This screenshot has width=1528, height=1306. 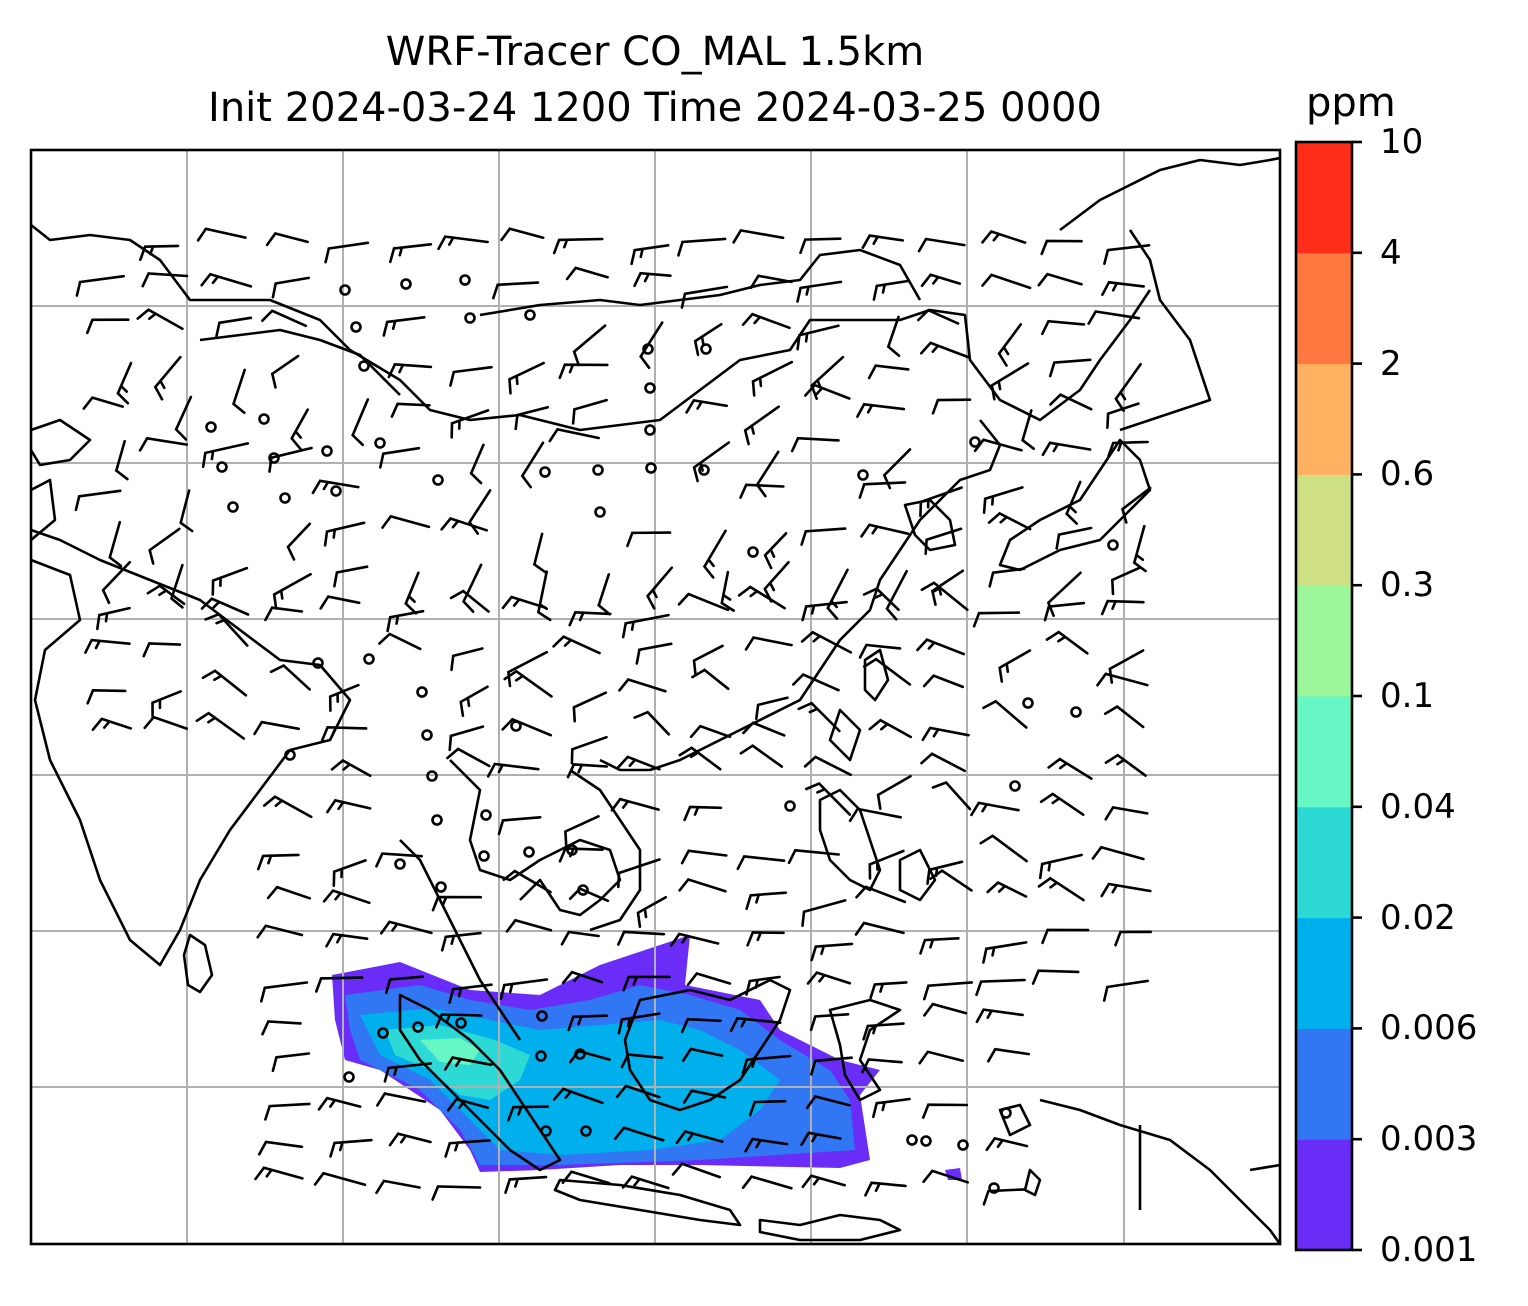 I want to click on tracer-plume, so click(x=647, y=1057).